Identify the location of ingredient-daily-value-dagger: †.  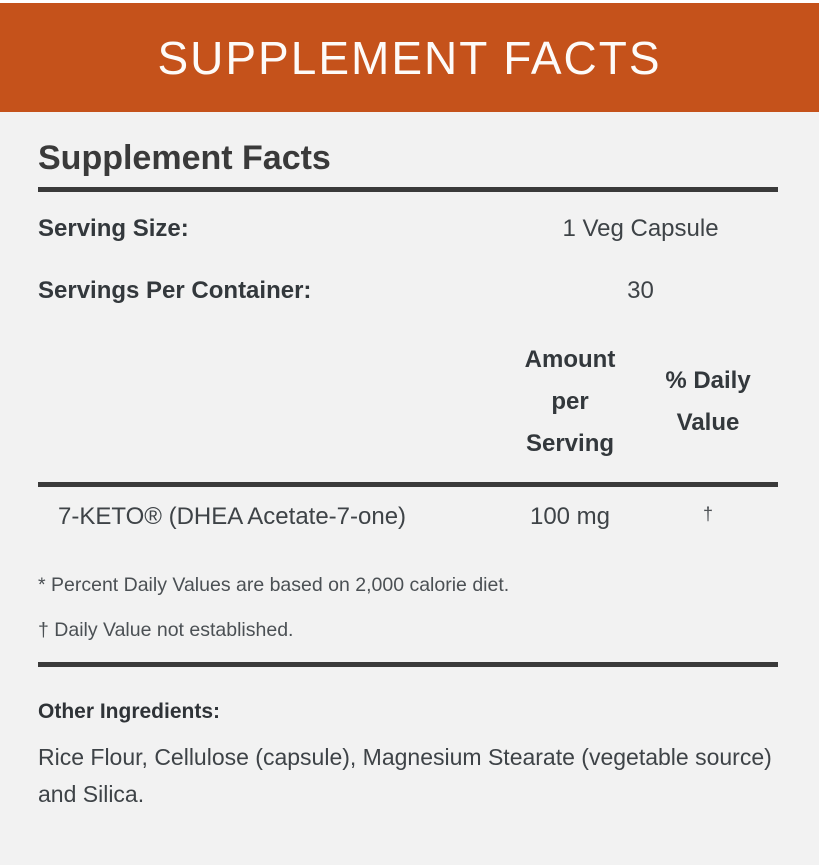
(707, 514).